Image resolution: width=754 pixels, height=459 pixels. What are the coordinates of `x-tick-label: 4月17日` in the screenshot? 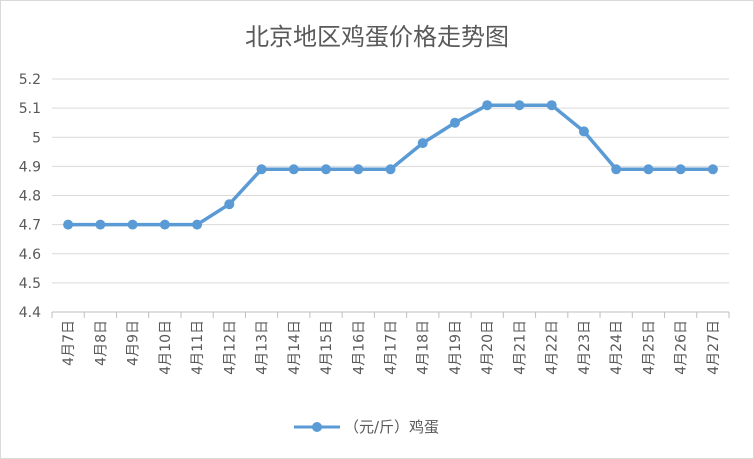 It's located at (392, 347).